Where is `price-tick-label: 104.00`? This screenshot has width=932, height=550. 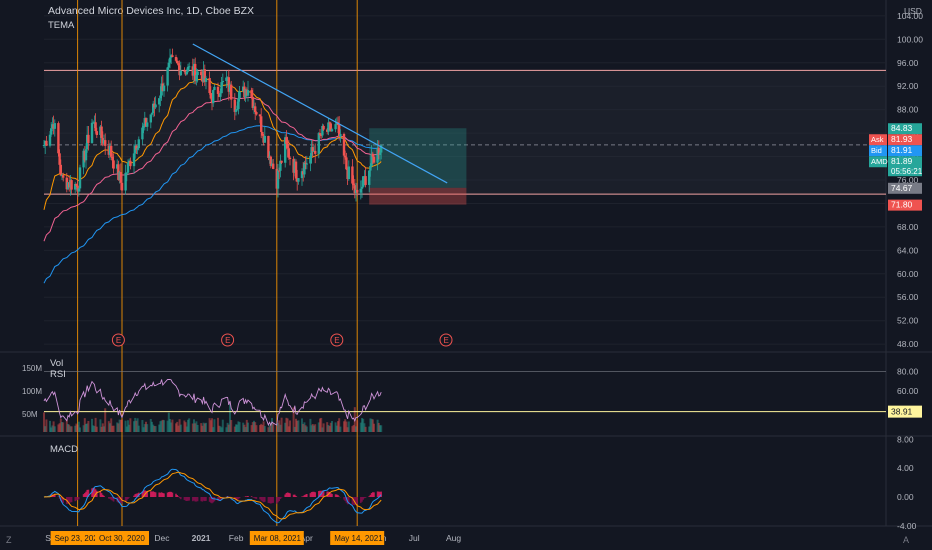 price-tick-label: 104.00 is located at coordinates (910, 16).